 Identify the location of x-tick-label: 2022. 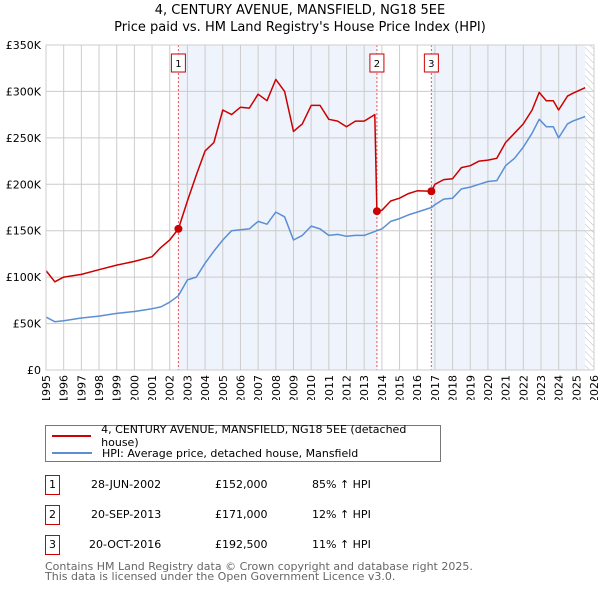
(523, 387).